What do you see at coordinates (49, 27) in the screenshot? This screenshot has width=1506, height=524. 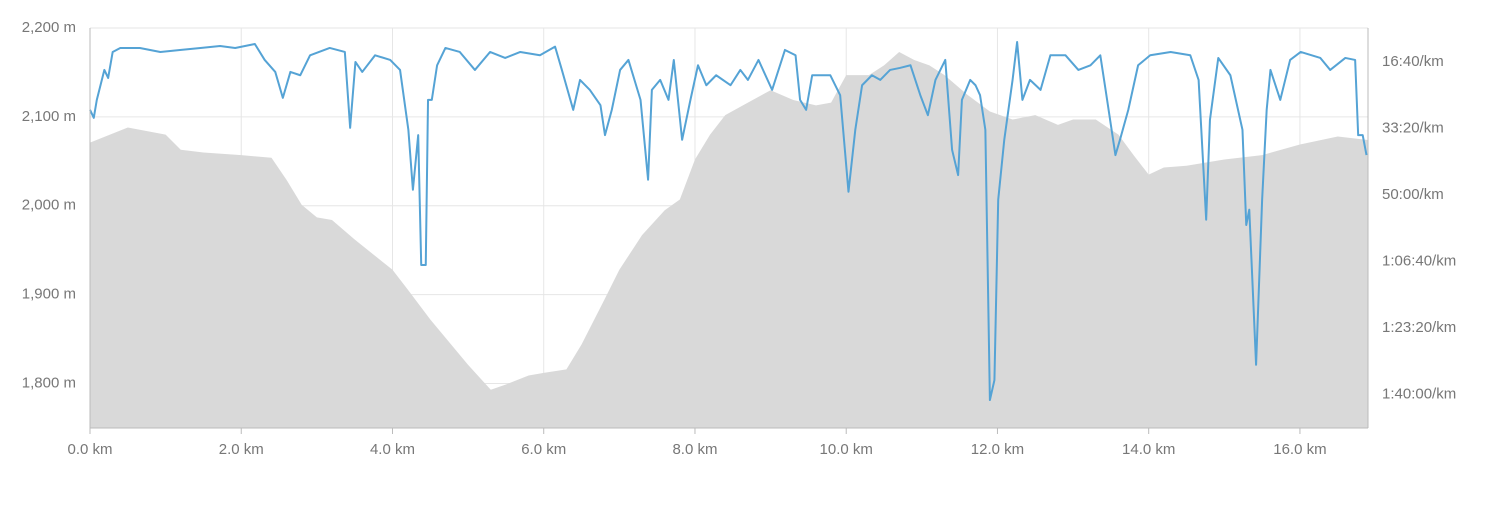 I see `y-tick-label: 2,200 m` at bounding box center [49, 27].